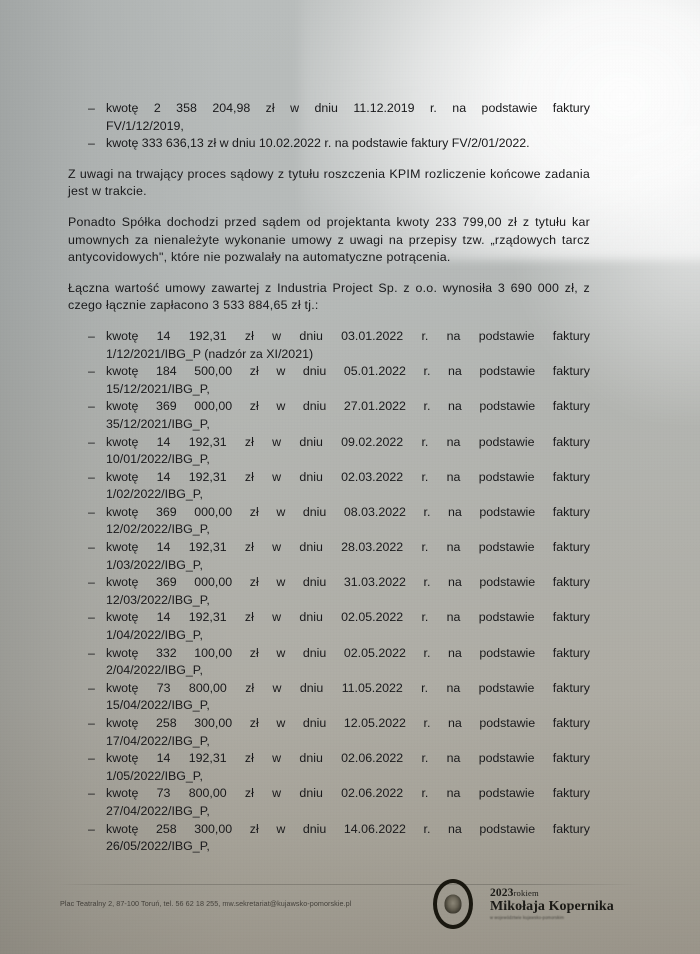 This screenshot has height=954, width=700. Describe the element at coordinates (610, 270) in the screenshot. I see `photo-glare-secondary` at that location.